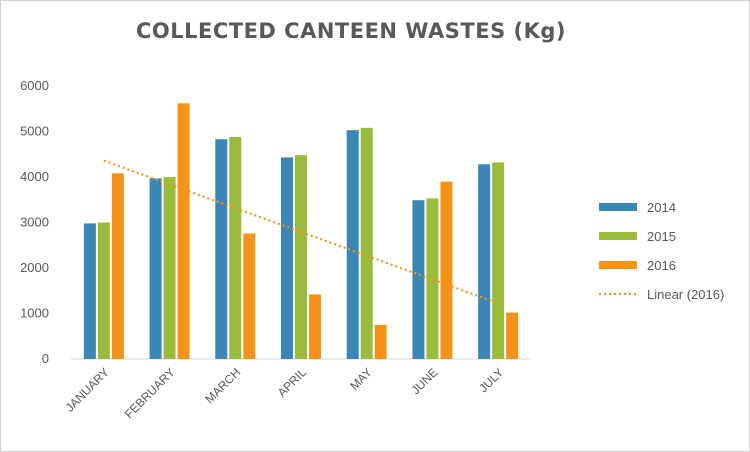  I want to click on x-tick-label: APRIL, so click(292, 382).